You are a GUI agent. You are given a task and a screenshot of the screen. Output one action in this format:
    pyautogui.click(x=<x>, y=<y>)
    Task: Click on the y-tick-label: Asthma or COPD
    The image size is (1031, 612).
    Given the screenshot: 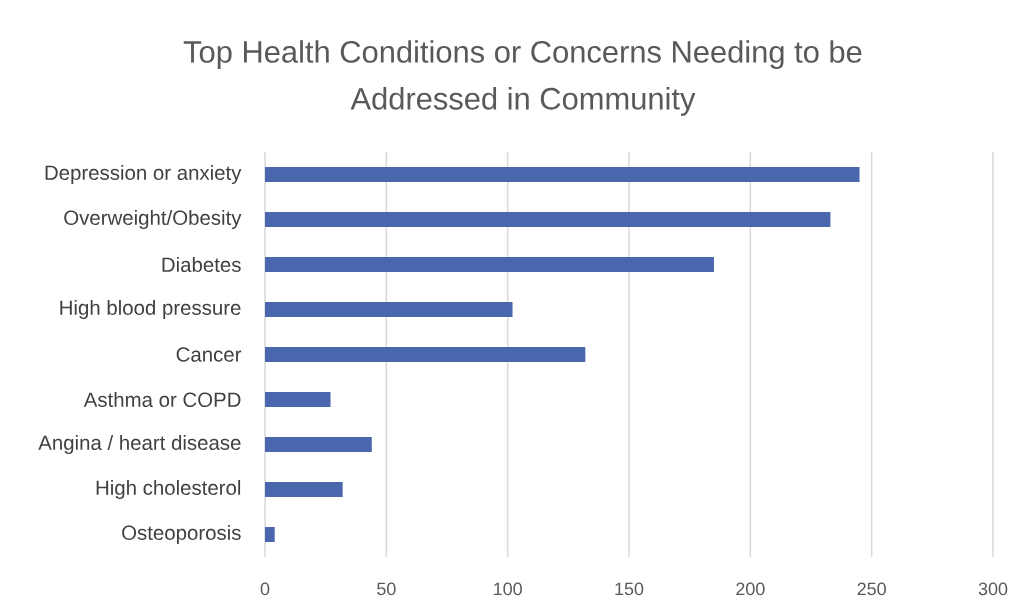 What is the action you would take?
    pyautogui.click(x=162, y=400)
    